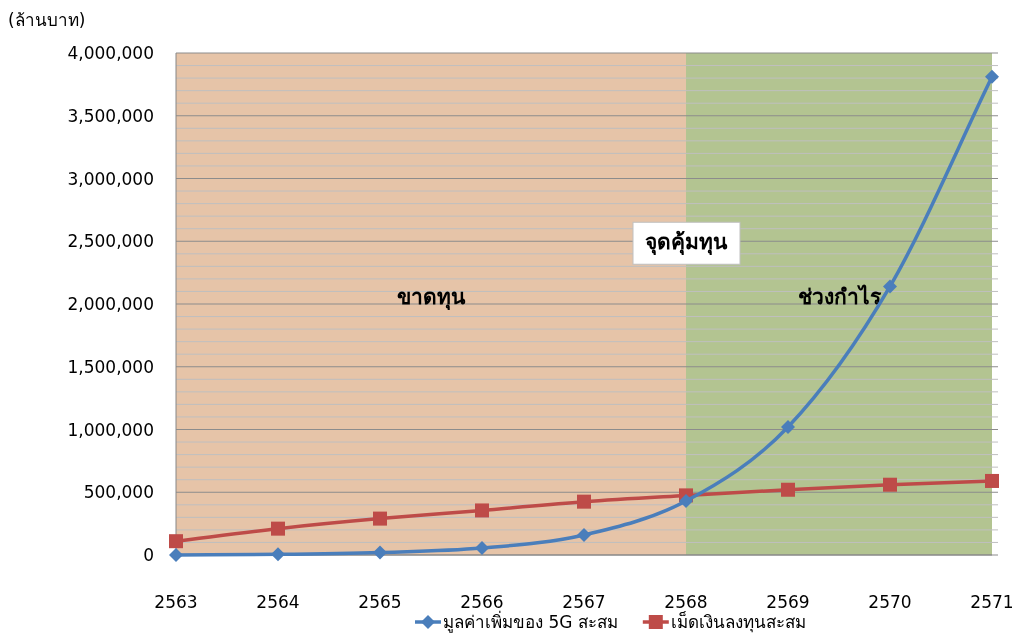  What do you see at coordinates (278, 602) in the screenshot?
I see `x-tick-label: 2564` at bounding box center [278, 602].